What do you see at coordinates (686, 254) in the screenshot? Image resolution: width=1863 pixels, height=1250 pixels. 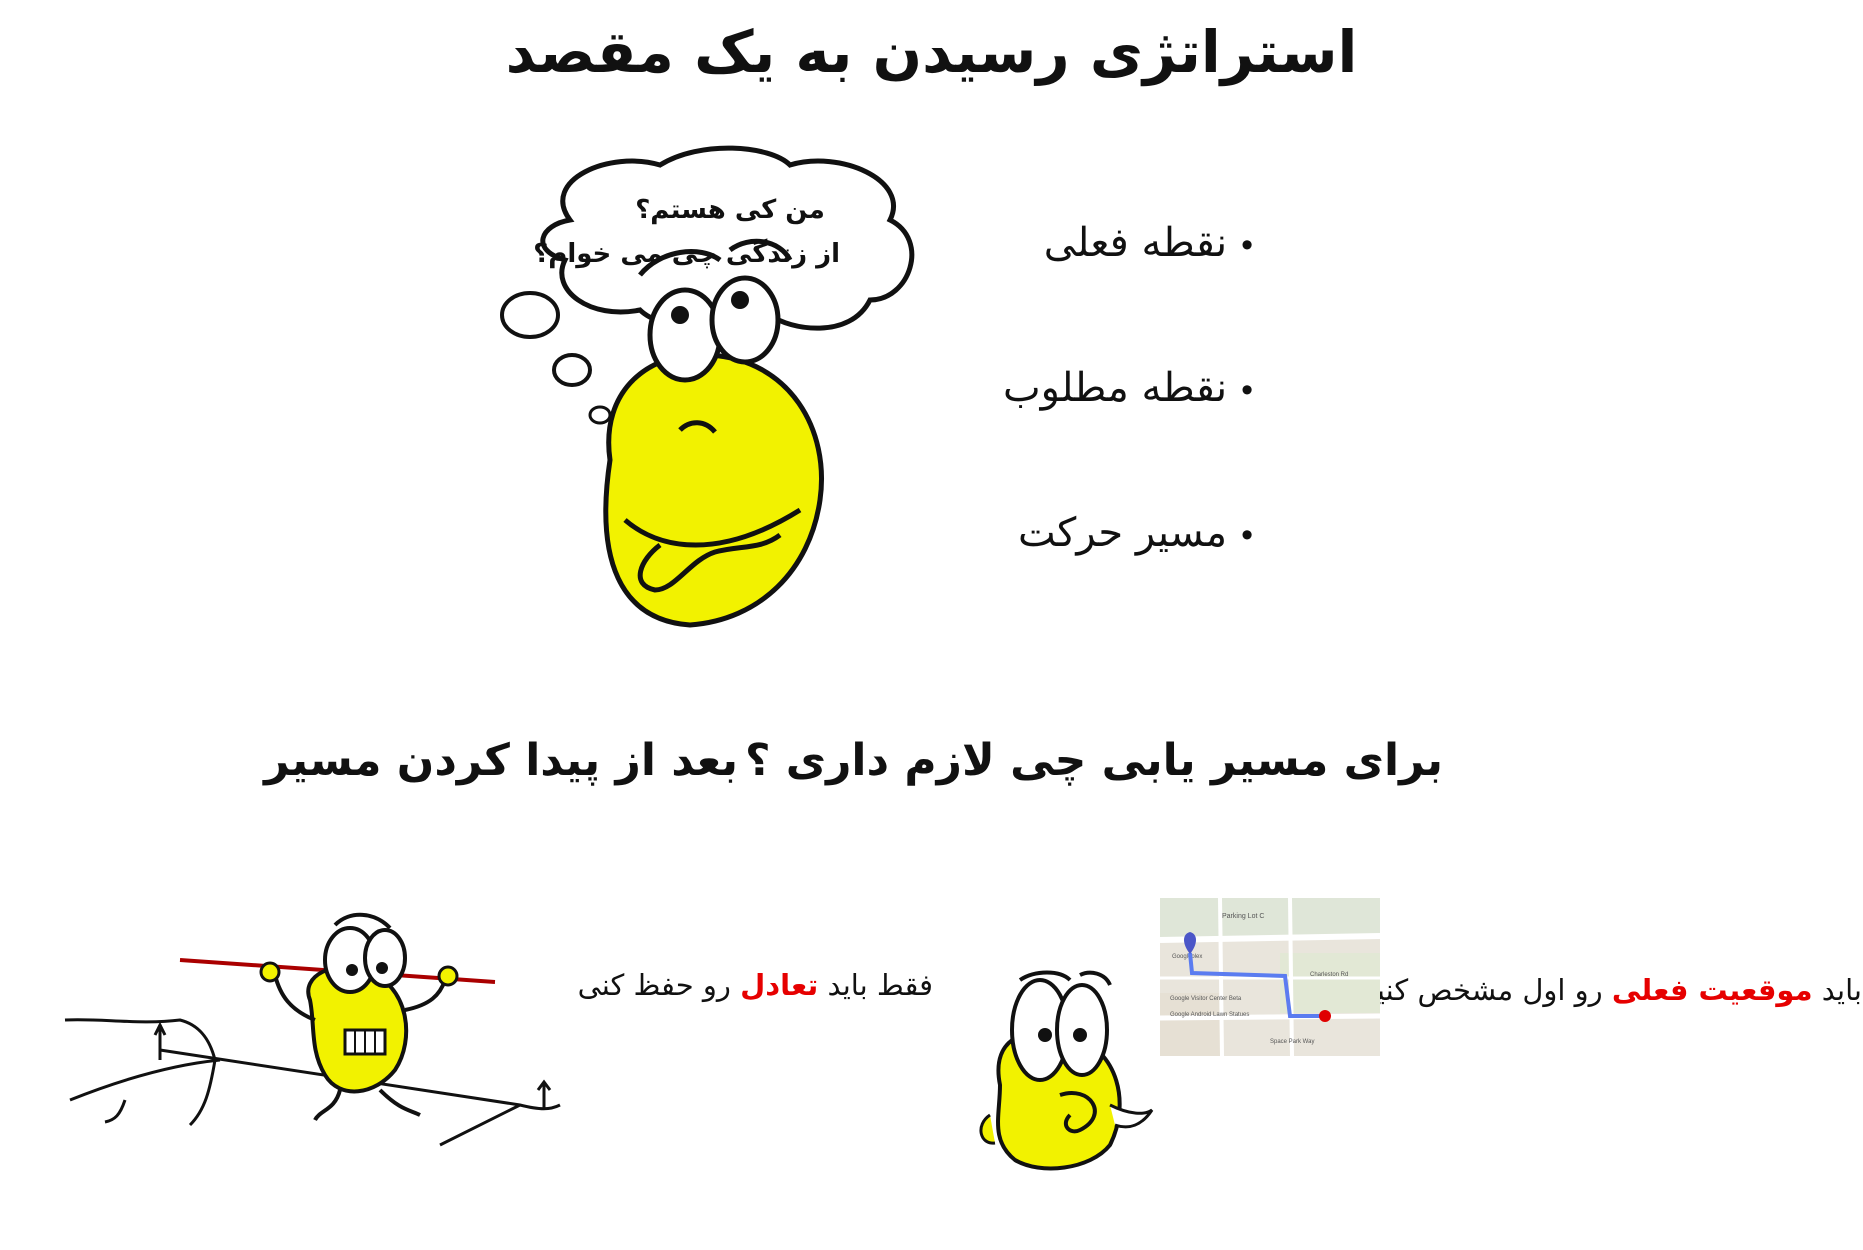 I see `thought-line-2: از زندگی چی می خوام؟` at bounding box center [686, 254].